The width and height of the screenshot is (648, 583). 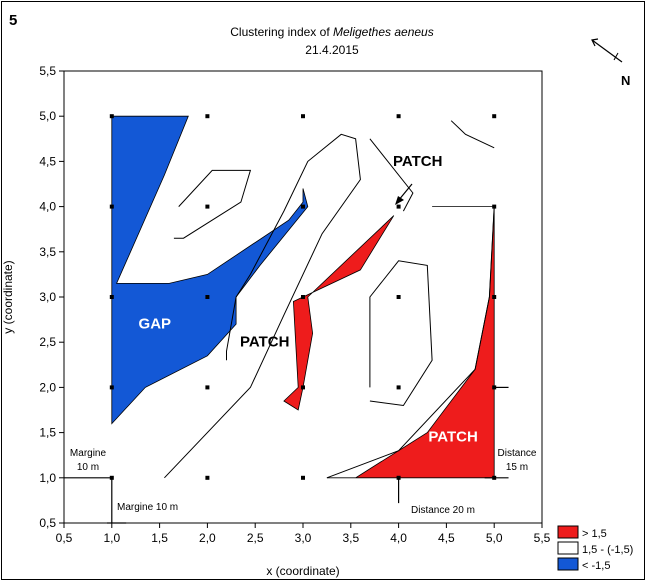 I want to click on x-tick-label: 2,5, so click(x=255, y=538).